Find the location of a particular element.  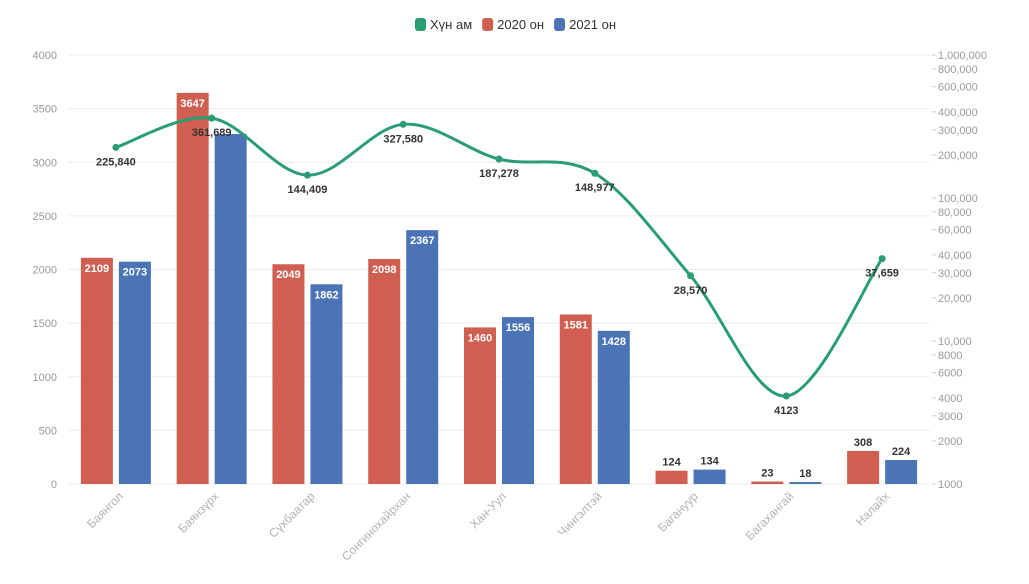

right-tick-label: 10,000 is located at coordinates (955, 342).